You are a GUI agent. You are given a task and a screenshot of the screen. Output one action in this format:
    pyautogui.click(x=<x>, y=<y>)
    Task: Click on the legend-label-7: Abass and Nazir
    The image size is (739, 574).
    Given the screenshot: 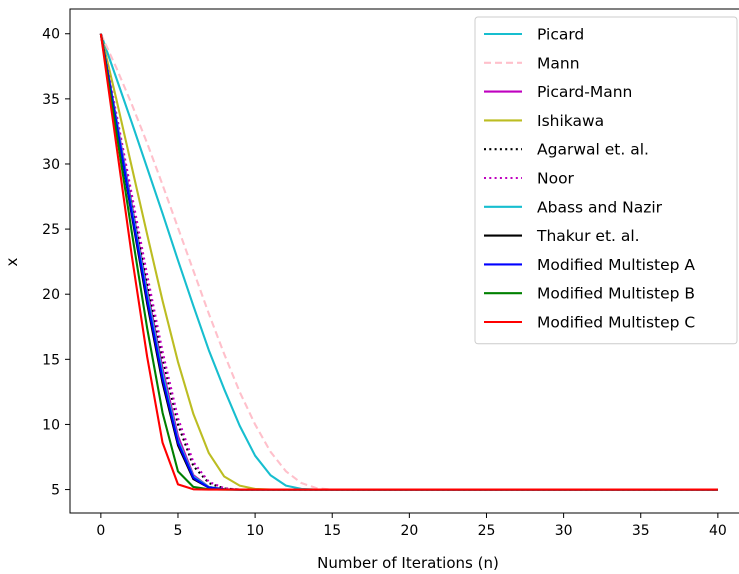 What is the action you would take?
    pyautogui.click(x=600, y=207)
    